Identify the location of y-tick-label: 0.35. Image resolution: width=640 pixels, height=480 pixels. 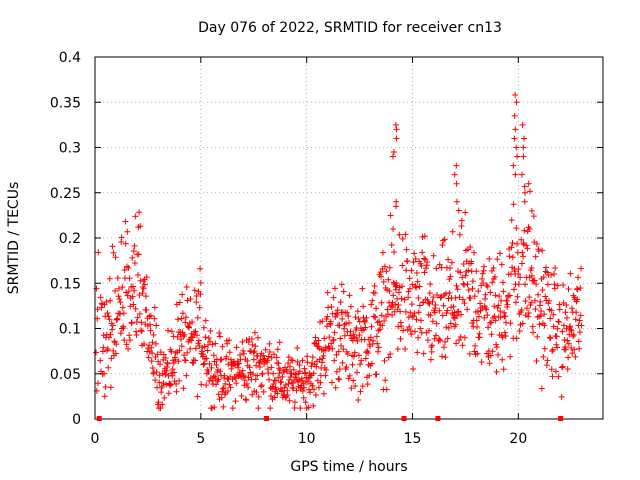
(65, 103).